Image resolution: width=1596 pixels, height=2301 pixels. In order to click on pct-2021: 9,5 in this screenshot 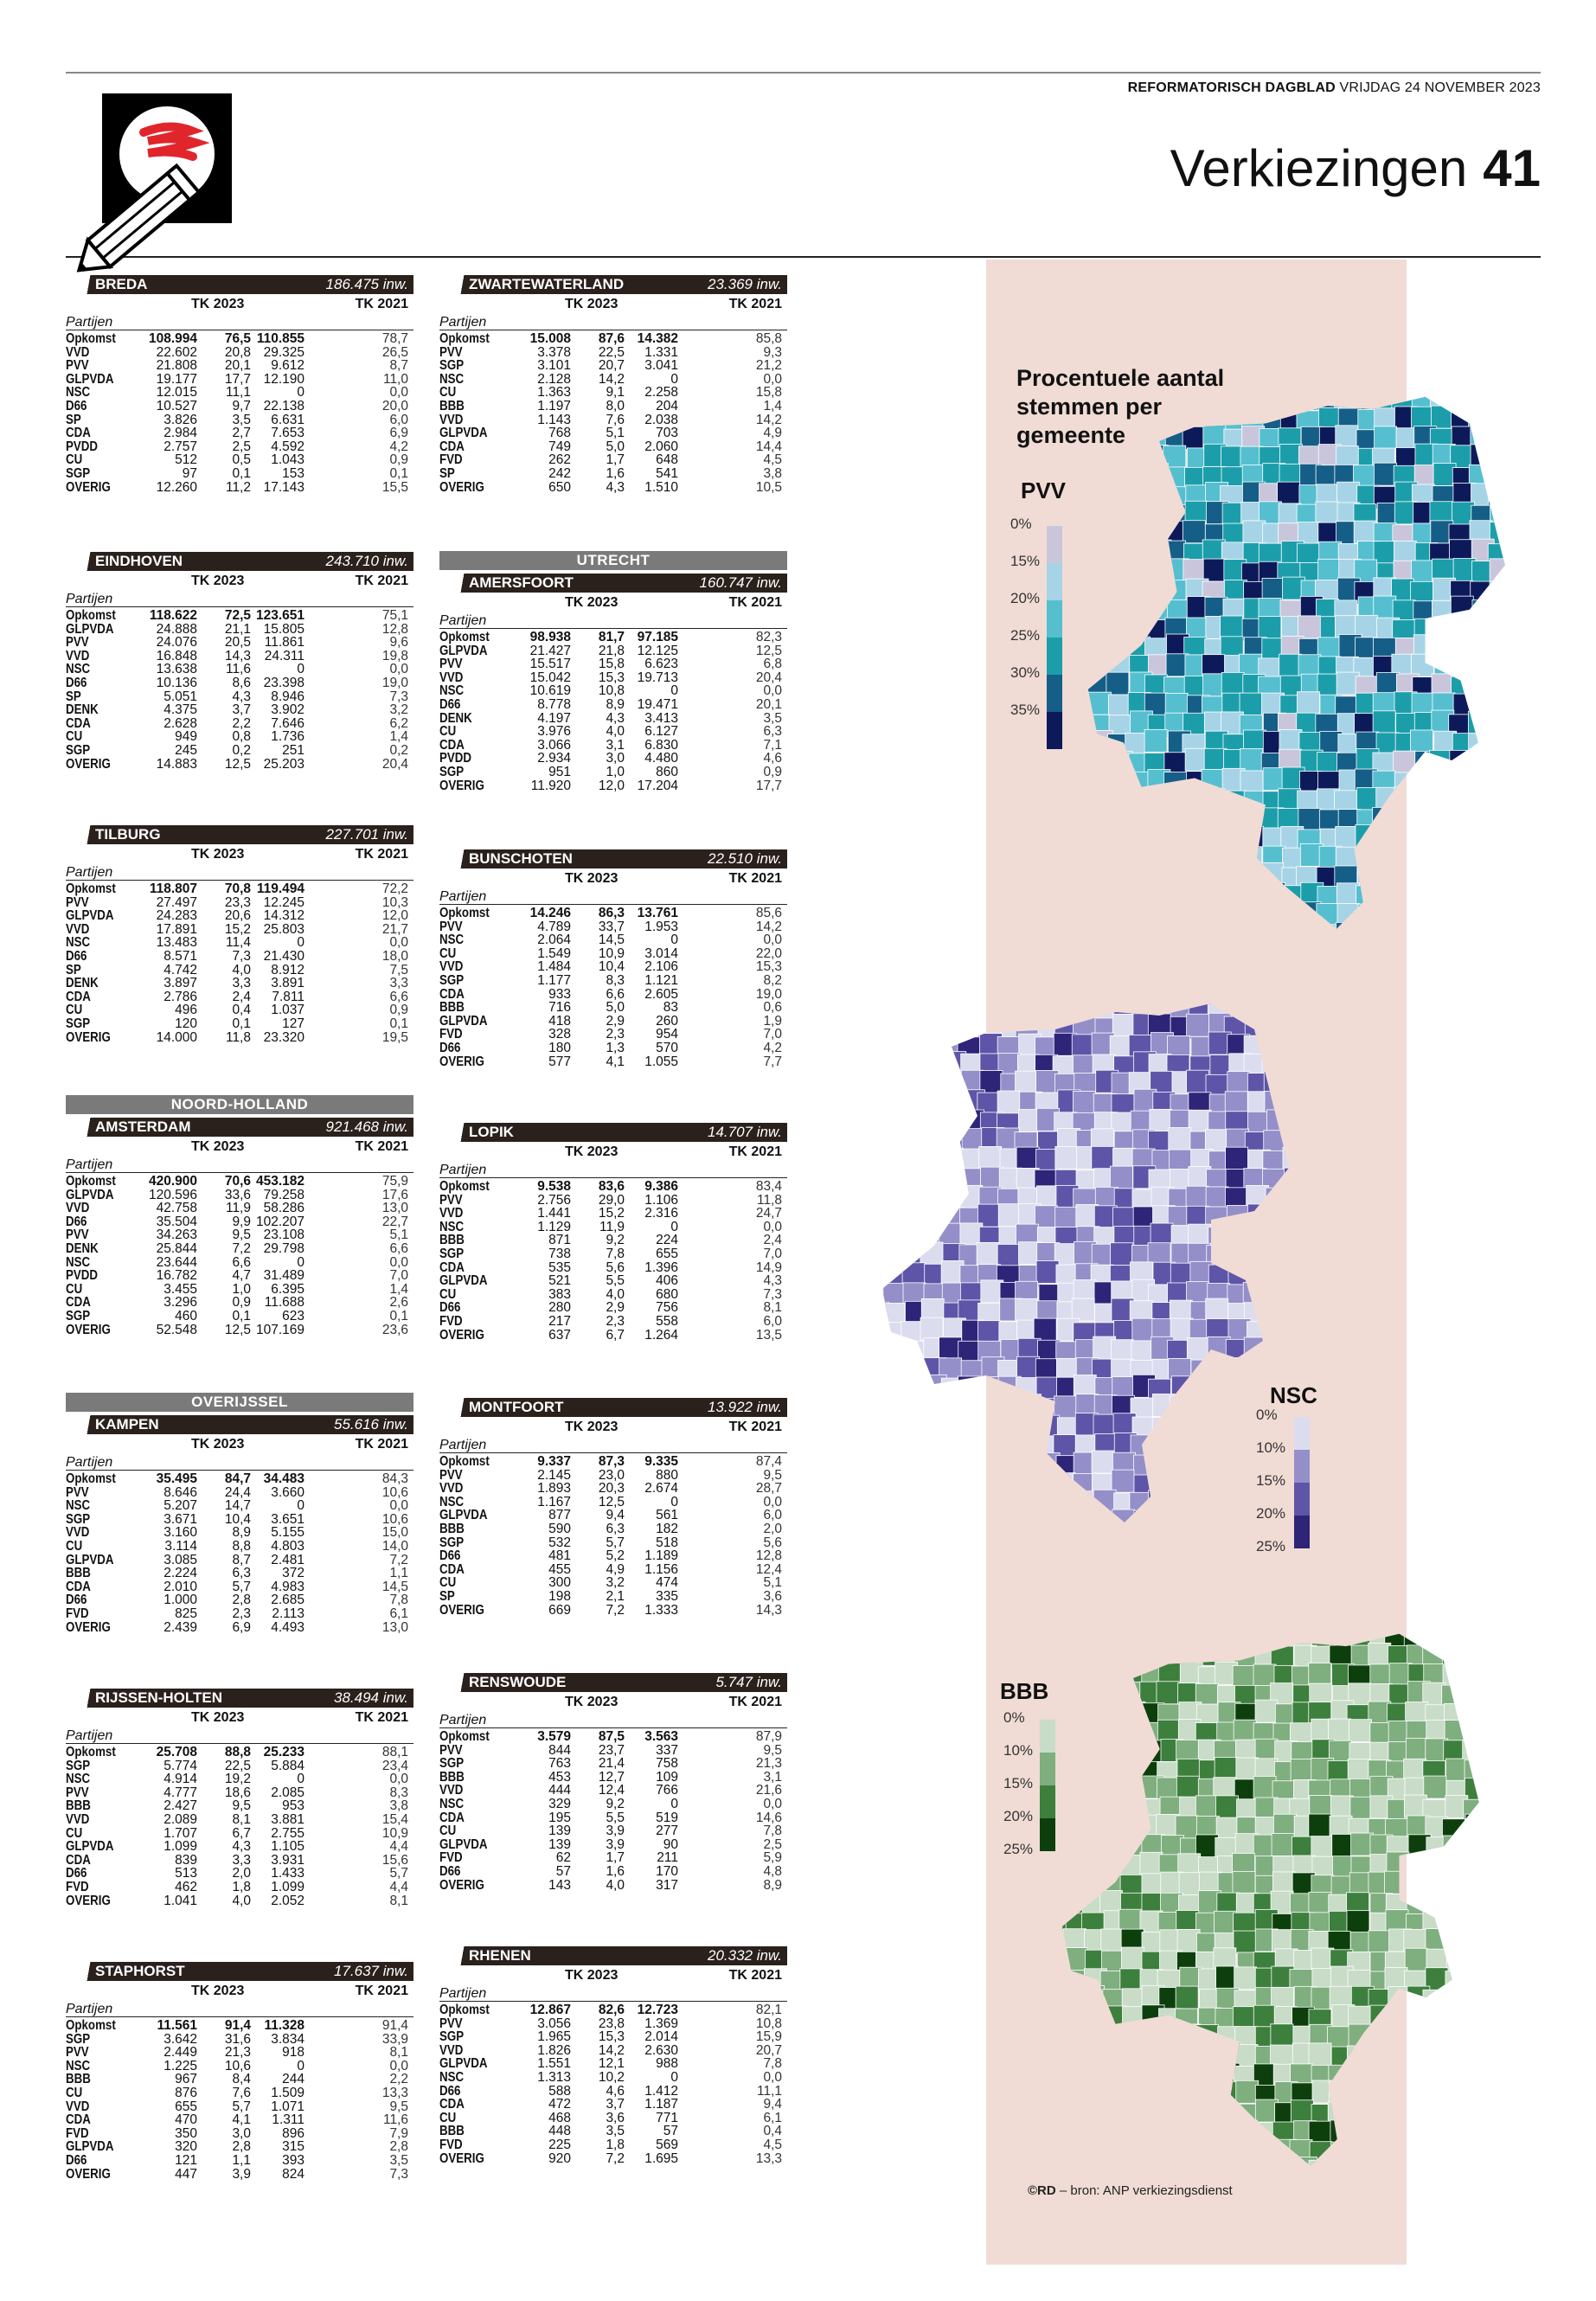, I will do `click(398, 2106)`.